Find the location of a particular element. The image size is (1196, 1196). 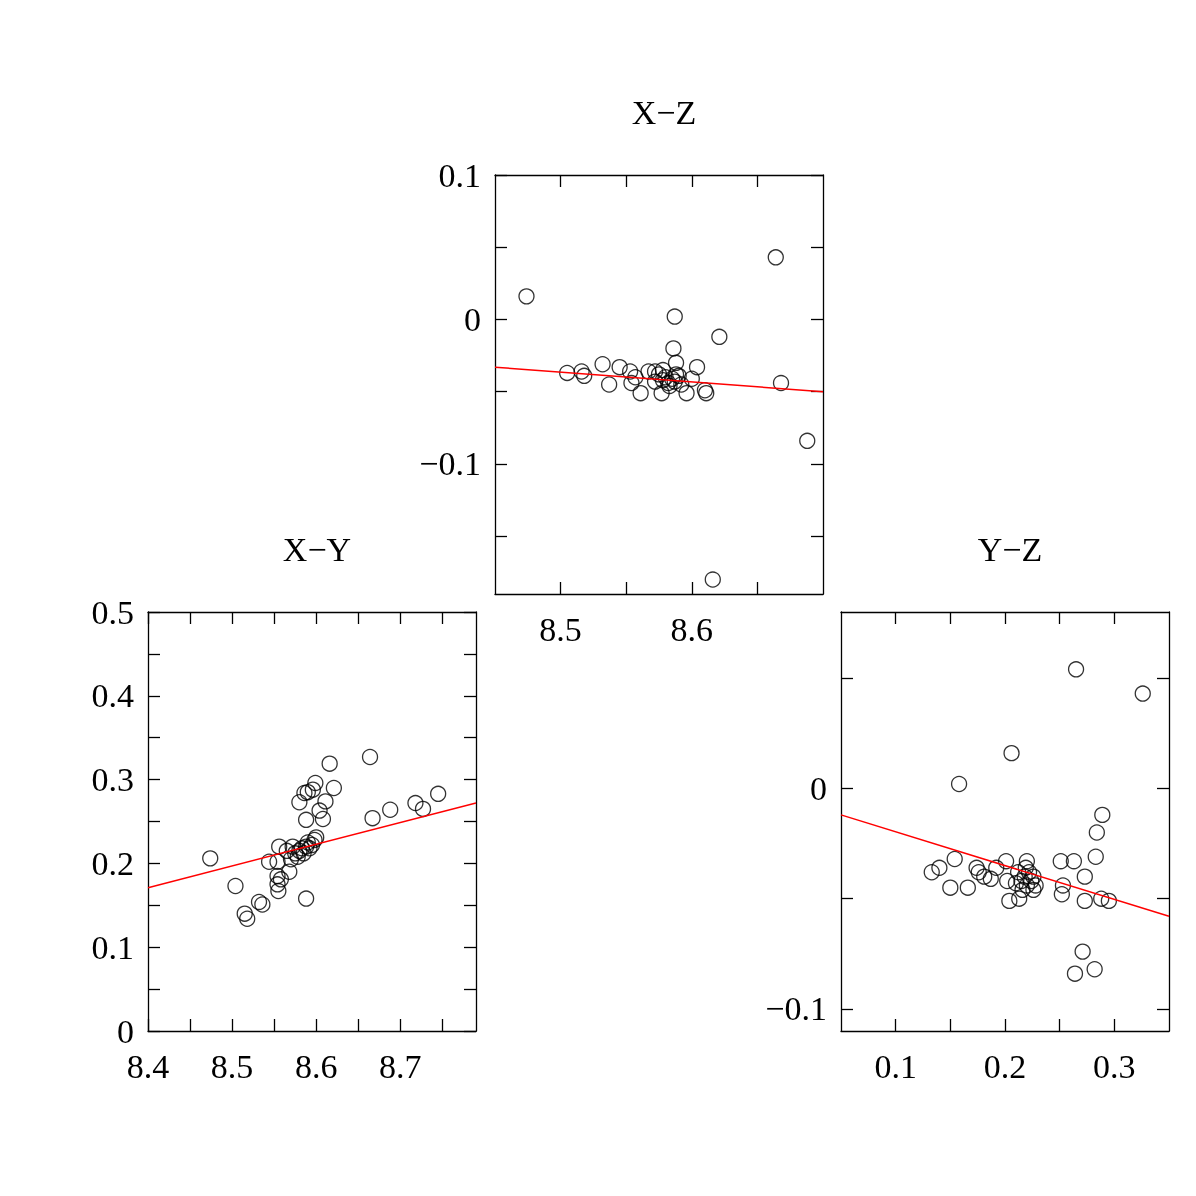

x-tick-label: 0.2 is located at coordinates (1005, 1066).